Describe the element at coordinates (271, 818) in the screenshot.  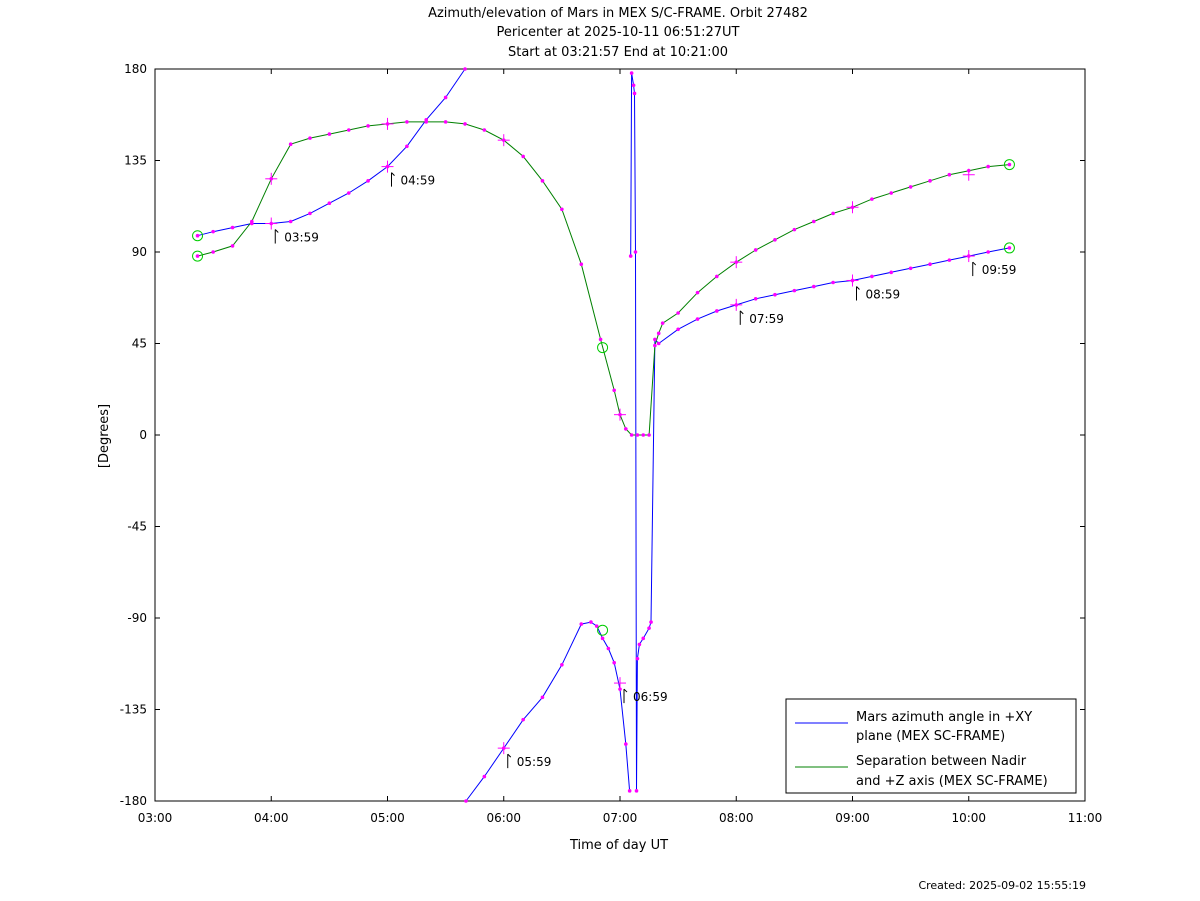
I see `x-tick-label: 04:00` at that location.